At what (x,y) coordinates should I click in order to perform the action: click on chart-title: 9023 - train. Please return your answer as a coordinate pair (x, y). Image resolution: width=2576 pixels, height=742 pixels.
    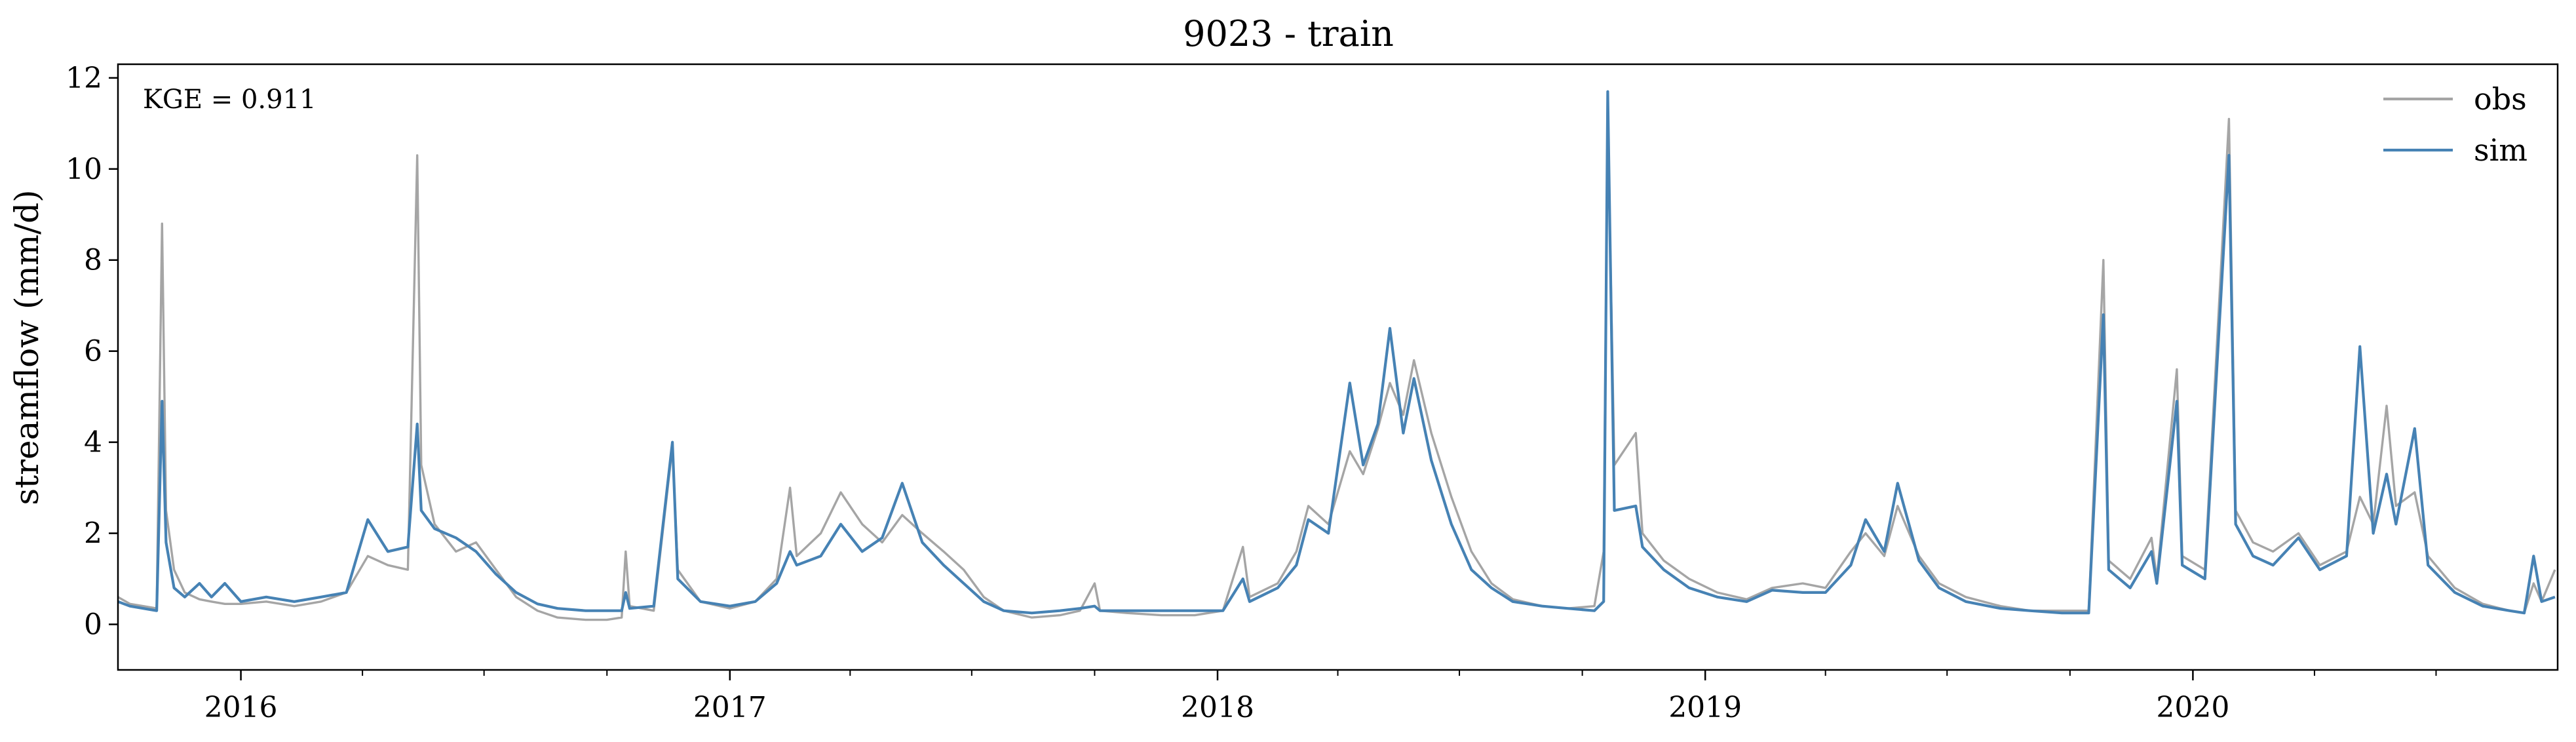
    Looking at the image, I should click on (1288, 33).